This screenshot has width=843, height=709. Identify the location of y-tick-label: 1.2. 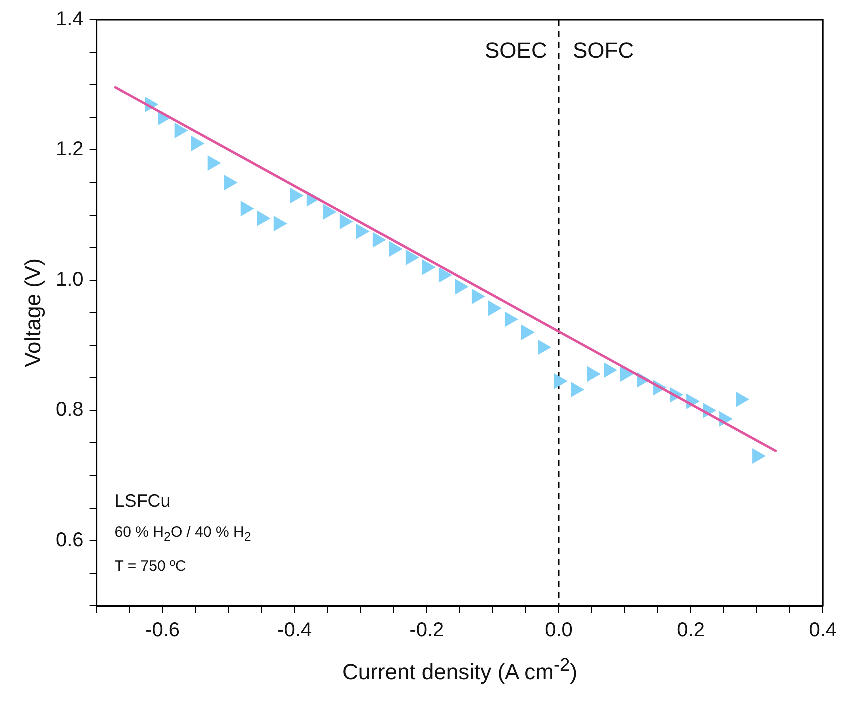
(70, 149).